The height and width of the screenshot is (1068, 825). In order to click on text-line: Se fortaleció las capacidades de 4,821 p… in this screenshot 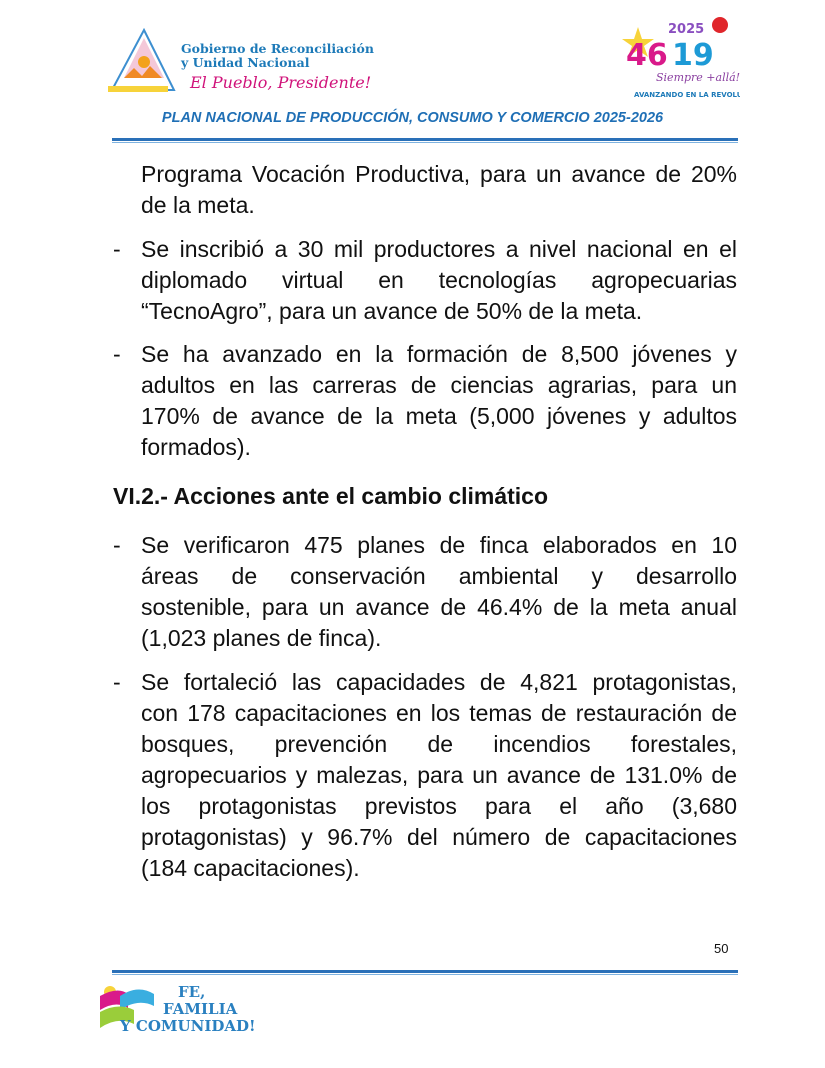, I will do `click(439, 682)`.